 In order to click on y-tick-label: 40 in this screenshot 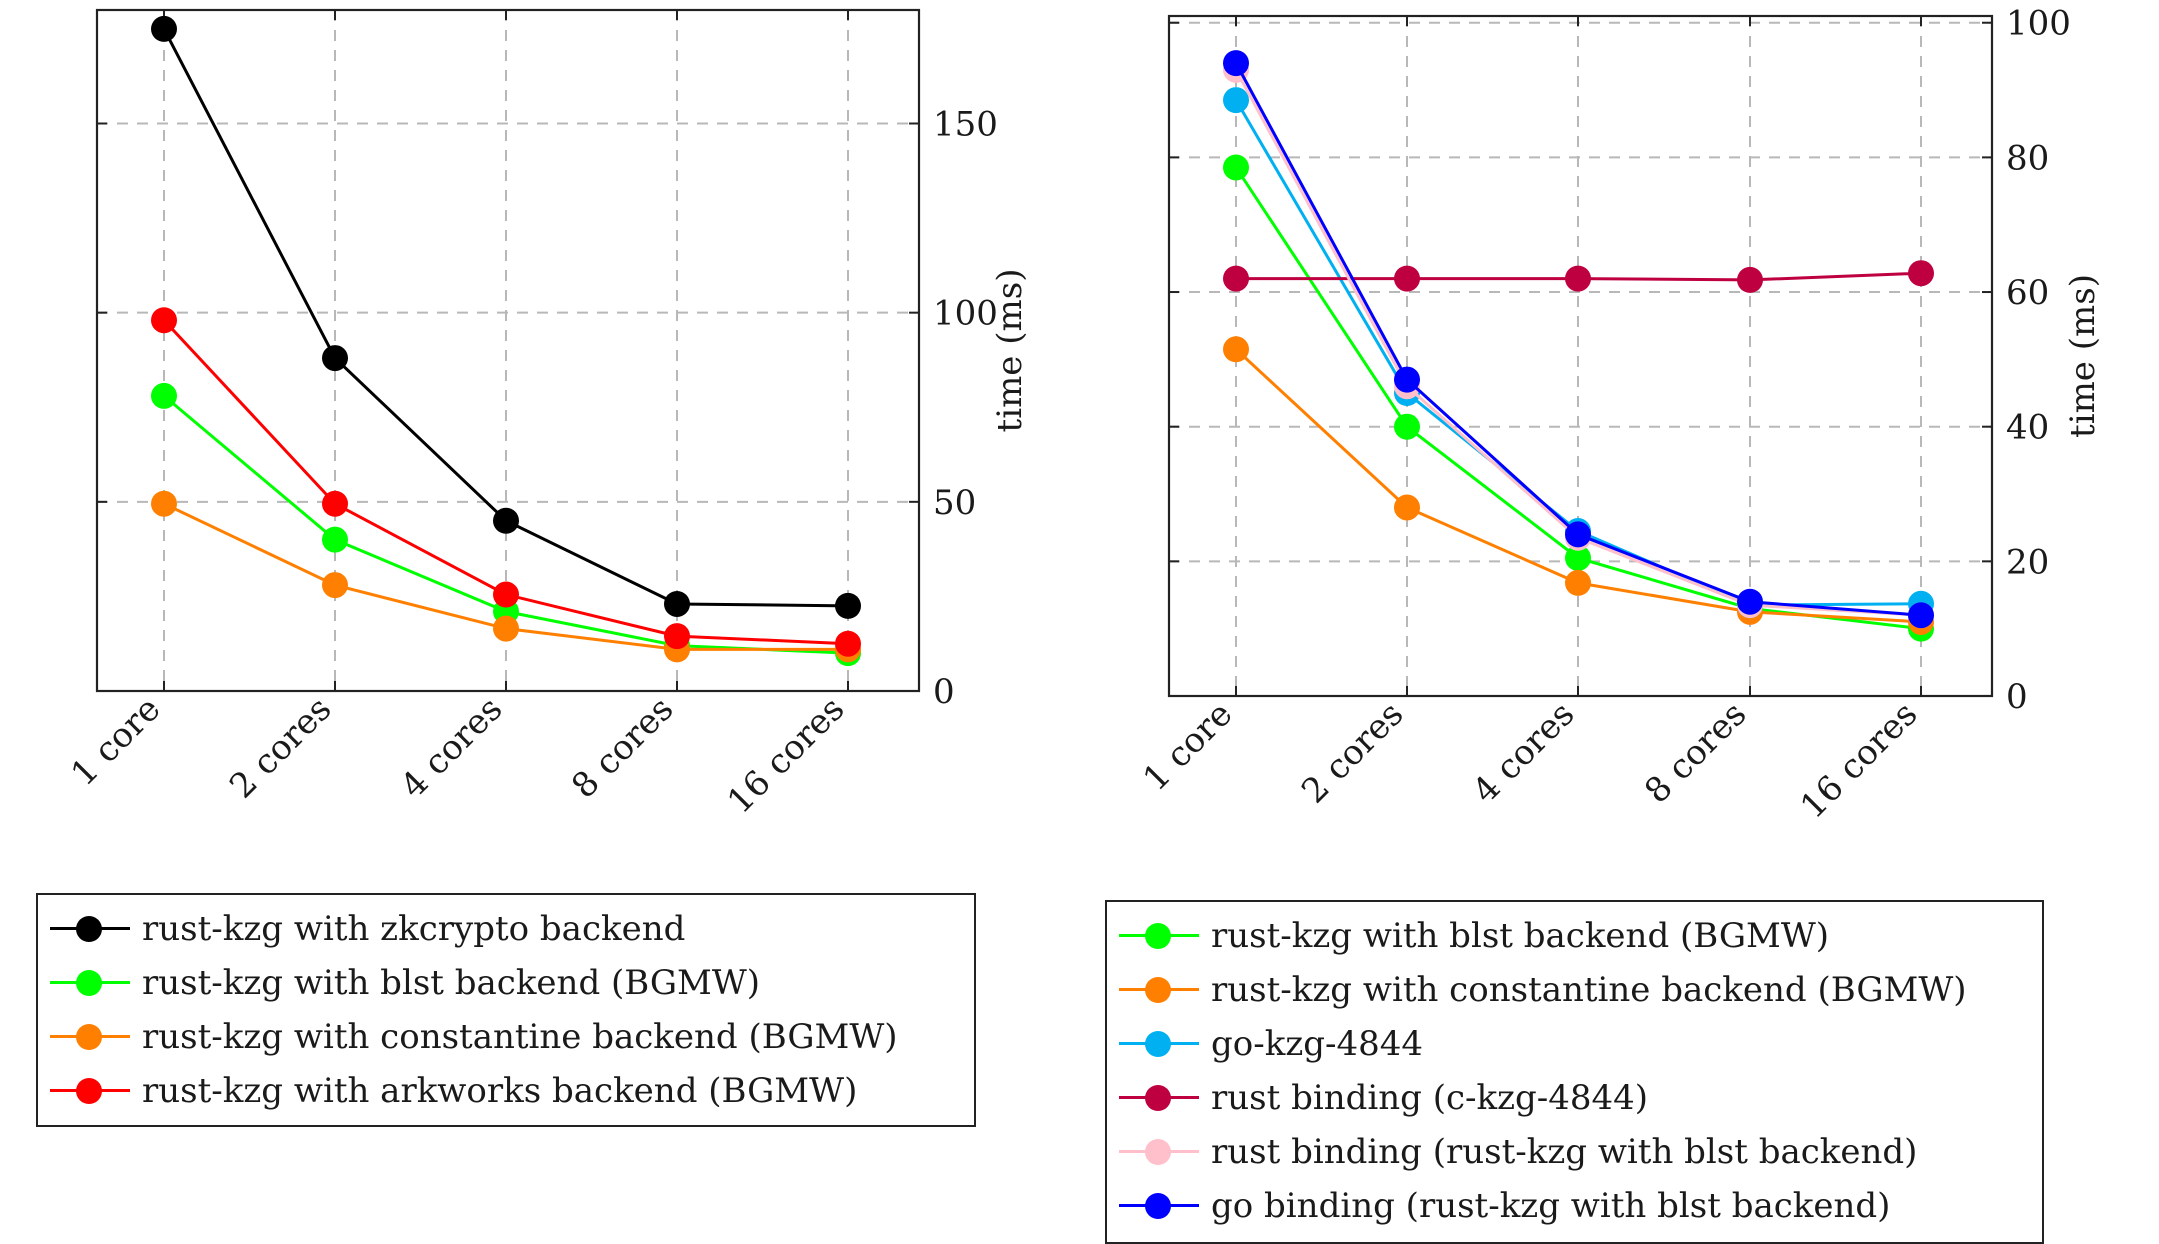, I will do `click(2027, 428)`.